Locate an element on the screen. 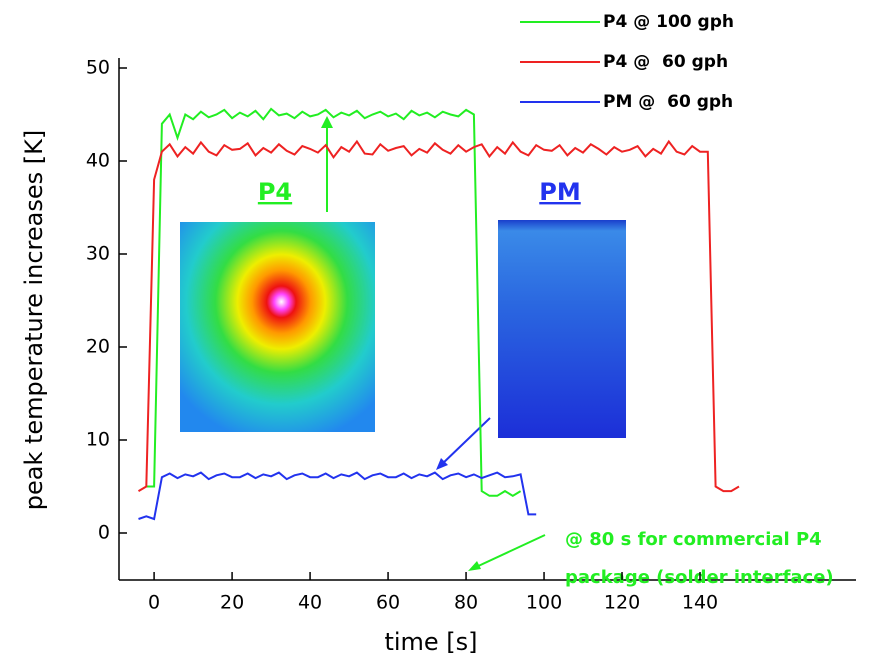 The width and height of the screenshot is (873, 667). x-axis-label: time [s] is located at coordinates (430, 642).